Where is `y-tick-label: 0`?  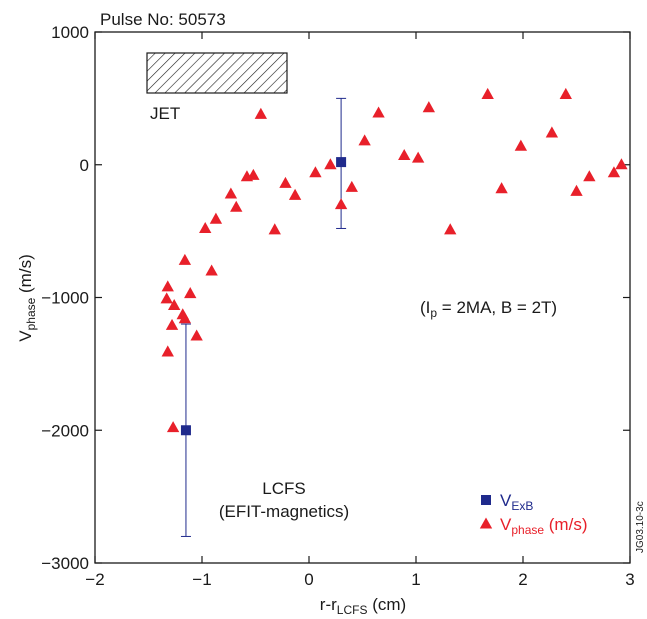
y-tick-label: 0 is located at coordinates (84, 165).